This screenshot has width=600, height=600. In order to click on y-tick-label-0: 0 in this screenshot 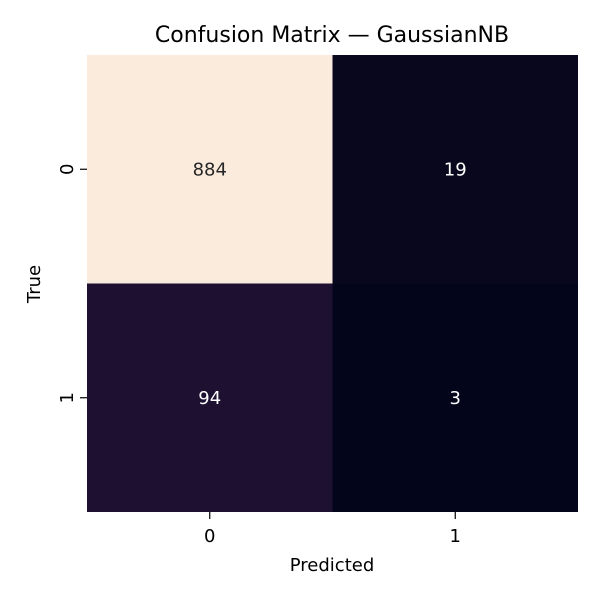, I will do `click(67, 169)`.